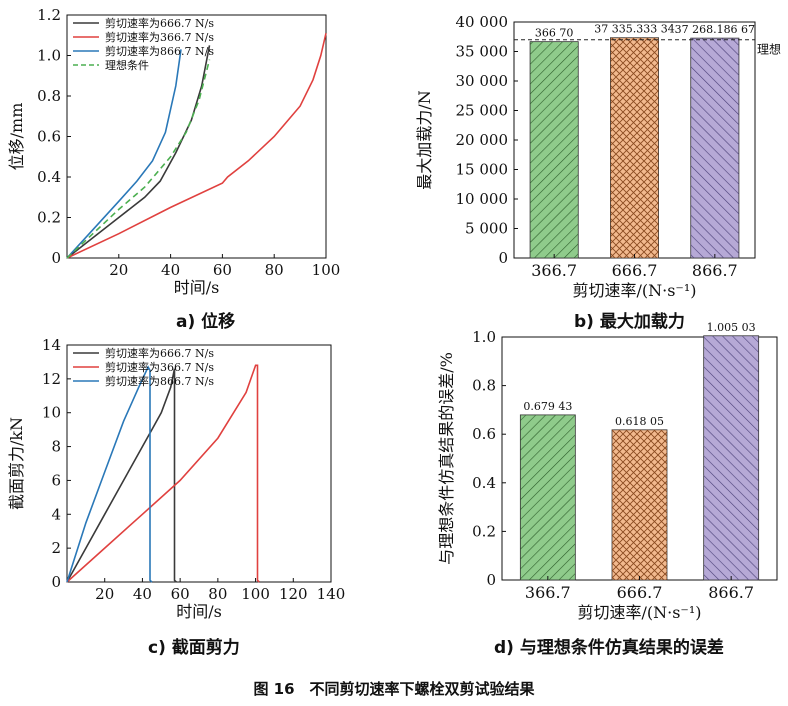 This screenshot has height=706, width=788. What do you see at coordinates (731, 327) in the screenshot?
I see `bar-value-label: 1.005 03` at bounding box center [731, 327].